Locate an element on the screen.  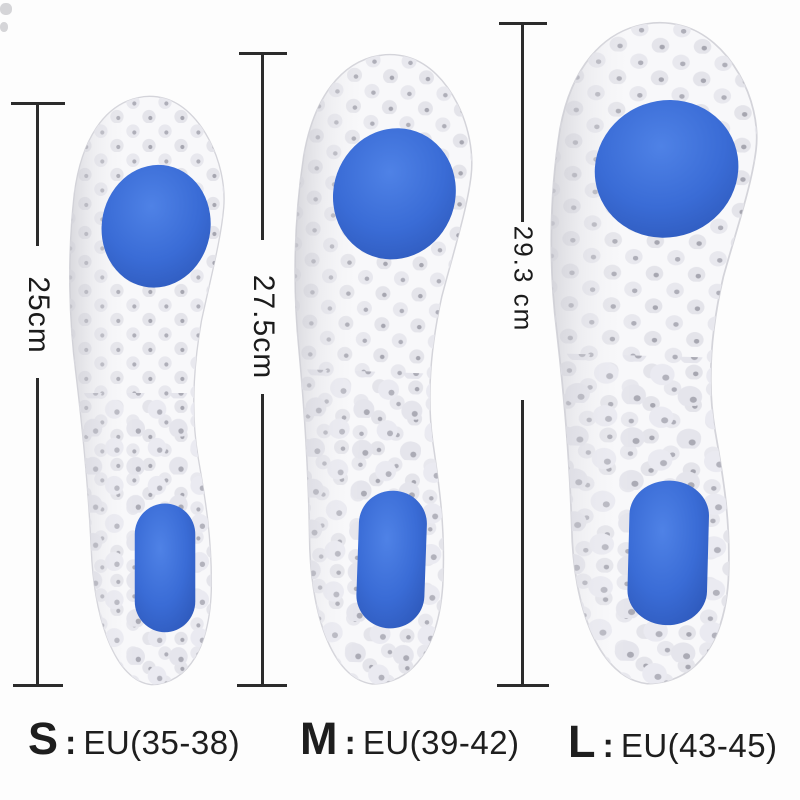
size-eu-range: EU(43-45) is located at coordinates (699, 745).